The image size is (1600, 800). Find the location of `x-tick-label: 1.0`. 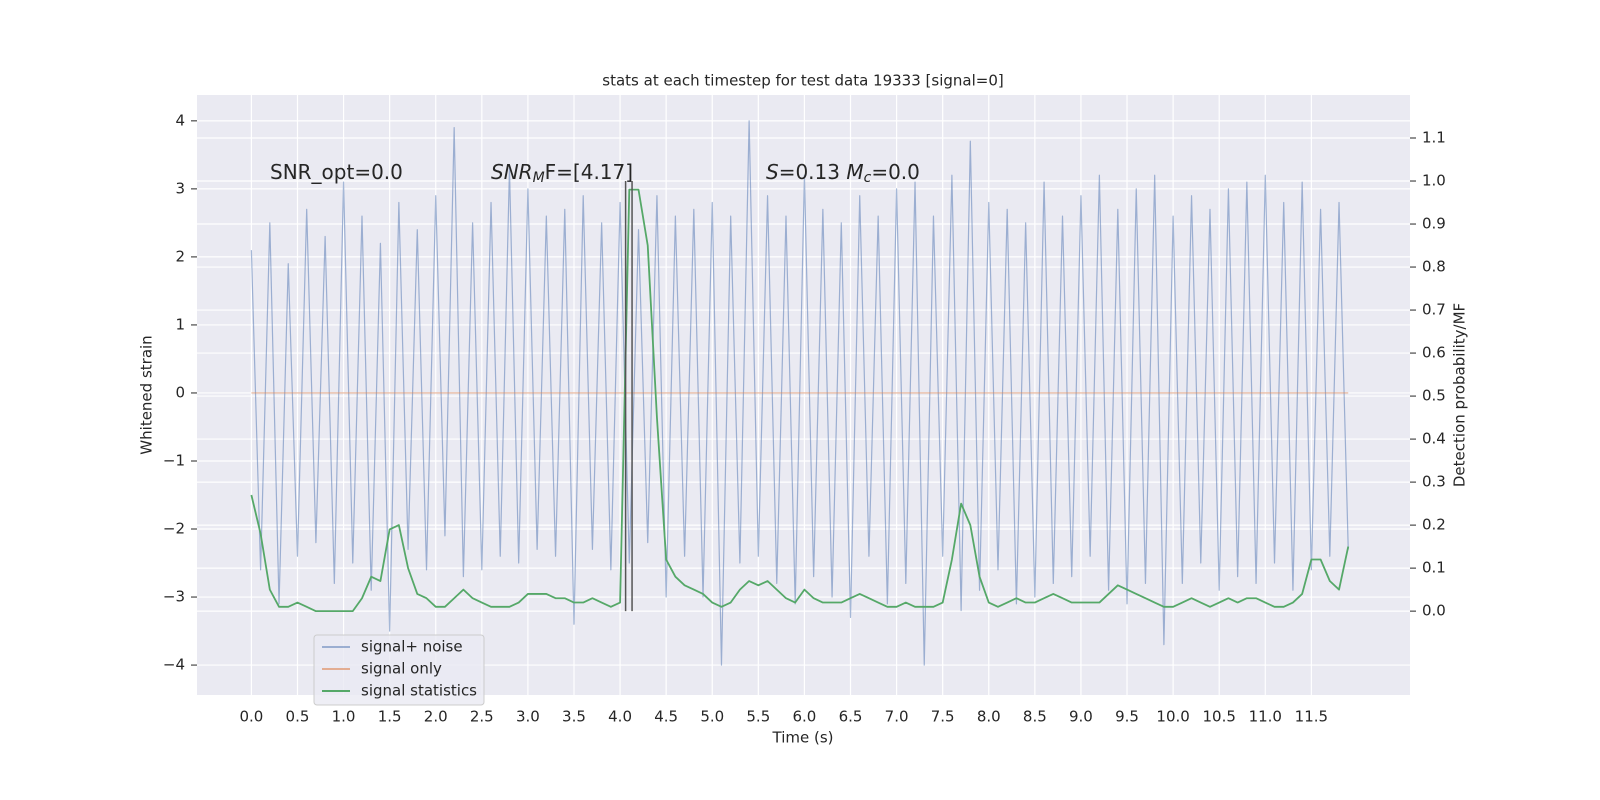

x-tick-label: 1.0 is located at coordinates (344, 717).